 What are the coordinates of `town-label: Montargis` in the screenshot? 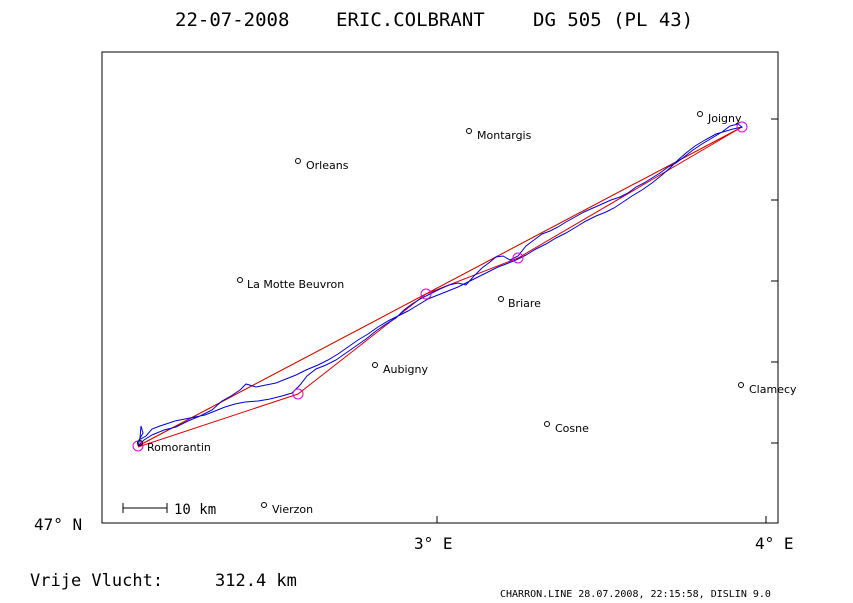 It's located at (504, 135).